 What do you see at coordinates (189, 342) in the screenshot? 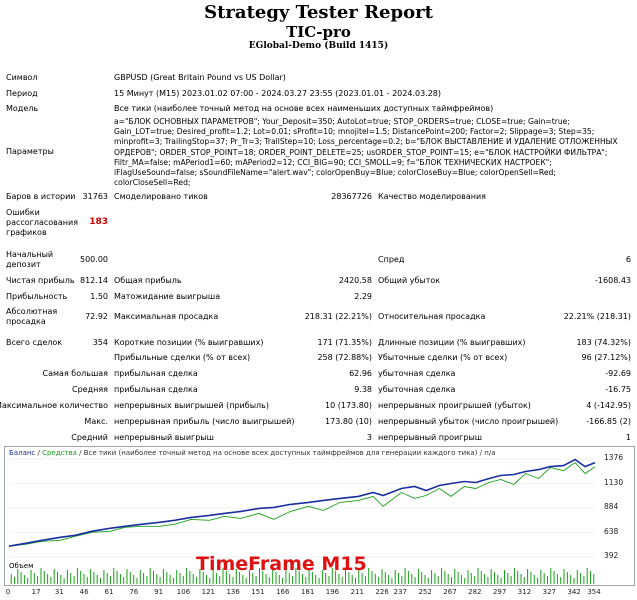
I see `short-positions-label: Короткие позиции (% выигравших)` at bounding box center [189, 342].